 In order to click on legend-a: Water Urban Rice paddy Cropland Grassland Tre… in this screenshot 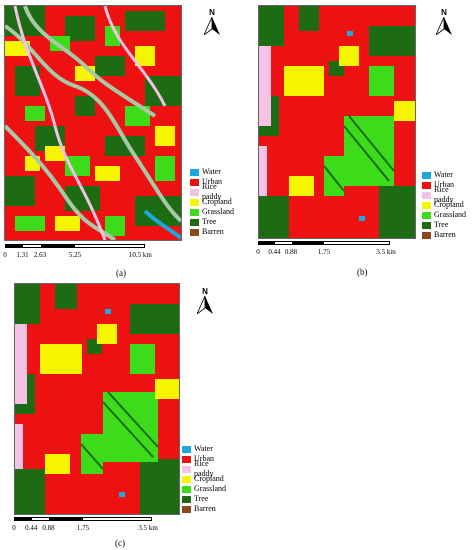, I will do `click(212, 202)`.